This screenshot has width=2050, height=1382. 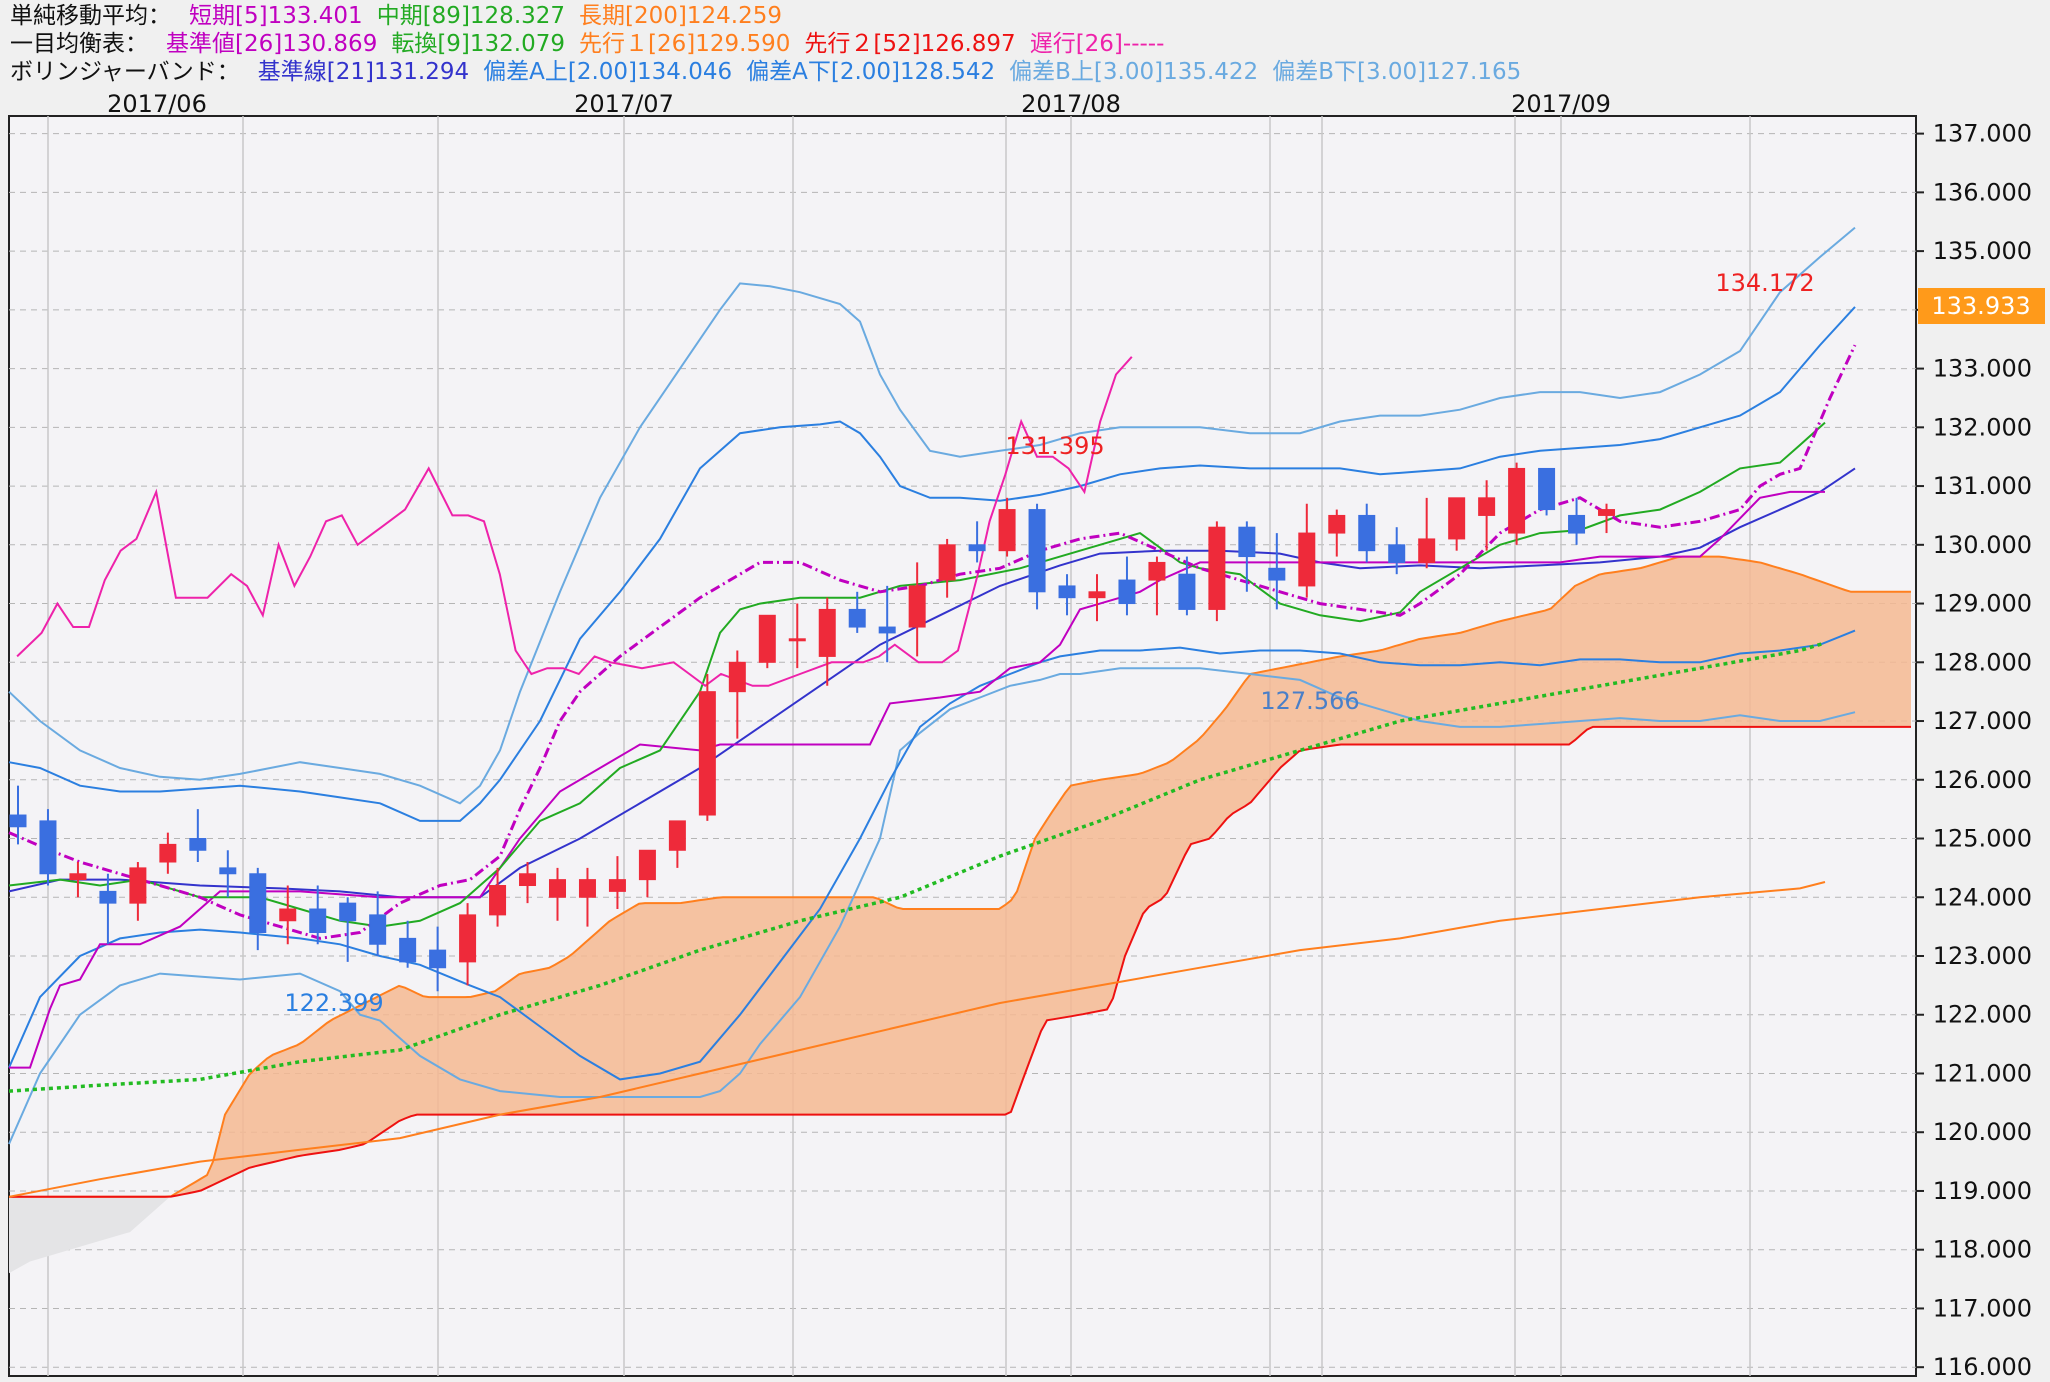 I want to click on low-annotation: 127.566, so click(x=1309, y=701).